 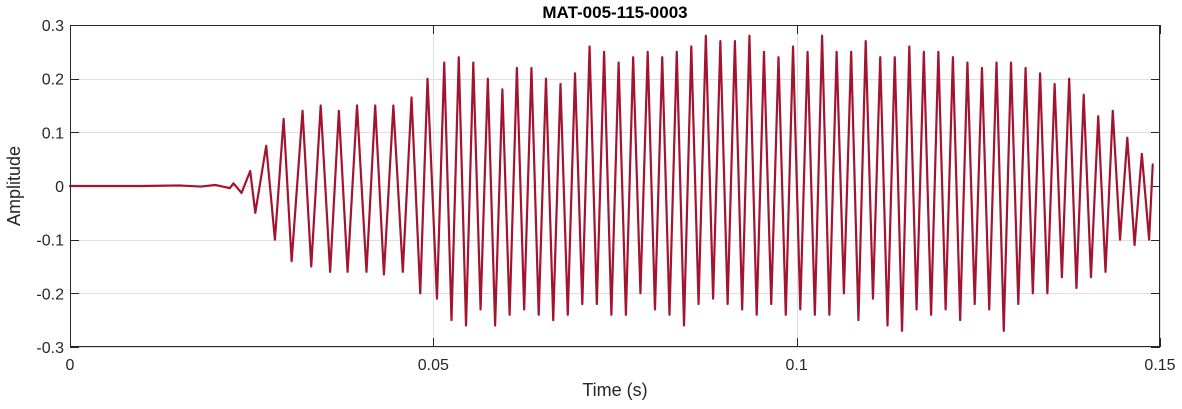 What do you see at coordinates (70, 365) in the screenshot?
I see `x-tick-label: 0` at bounding box center [70, 365].